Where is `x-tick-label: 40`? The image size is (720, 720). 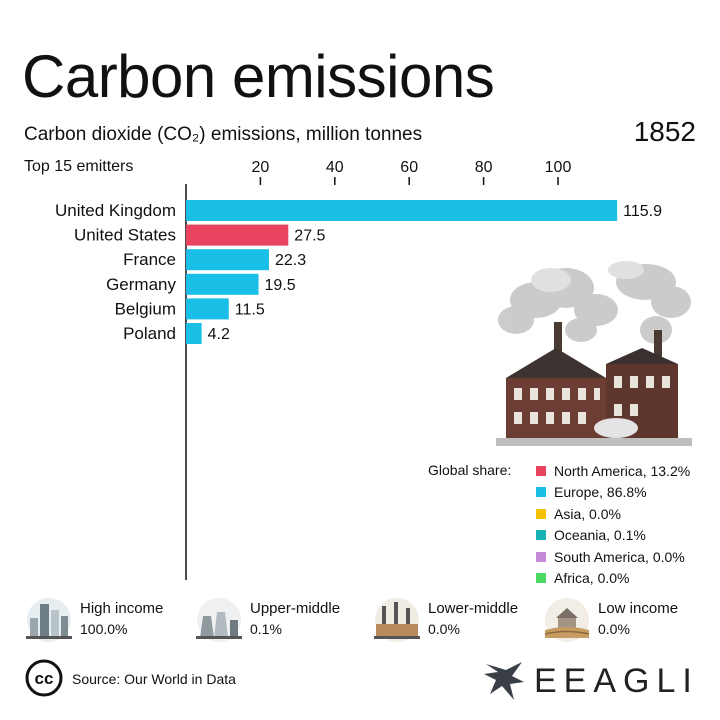
x-tick-label: 40 is located at coordinates (335, 167).